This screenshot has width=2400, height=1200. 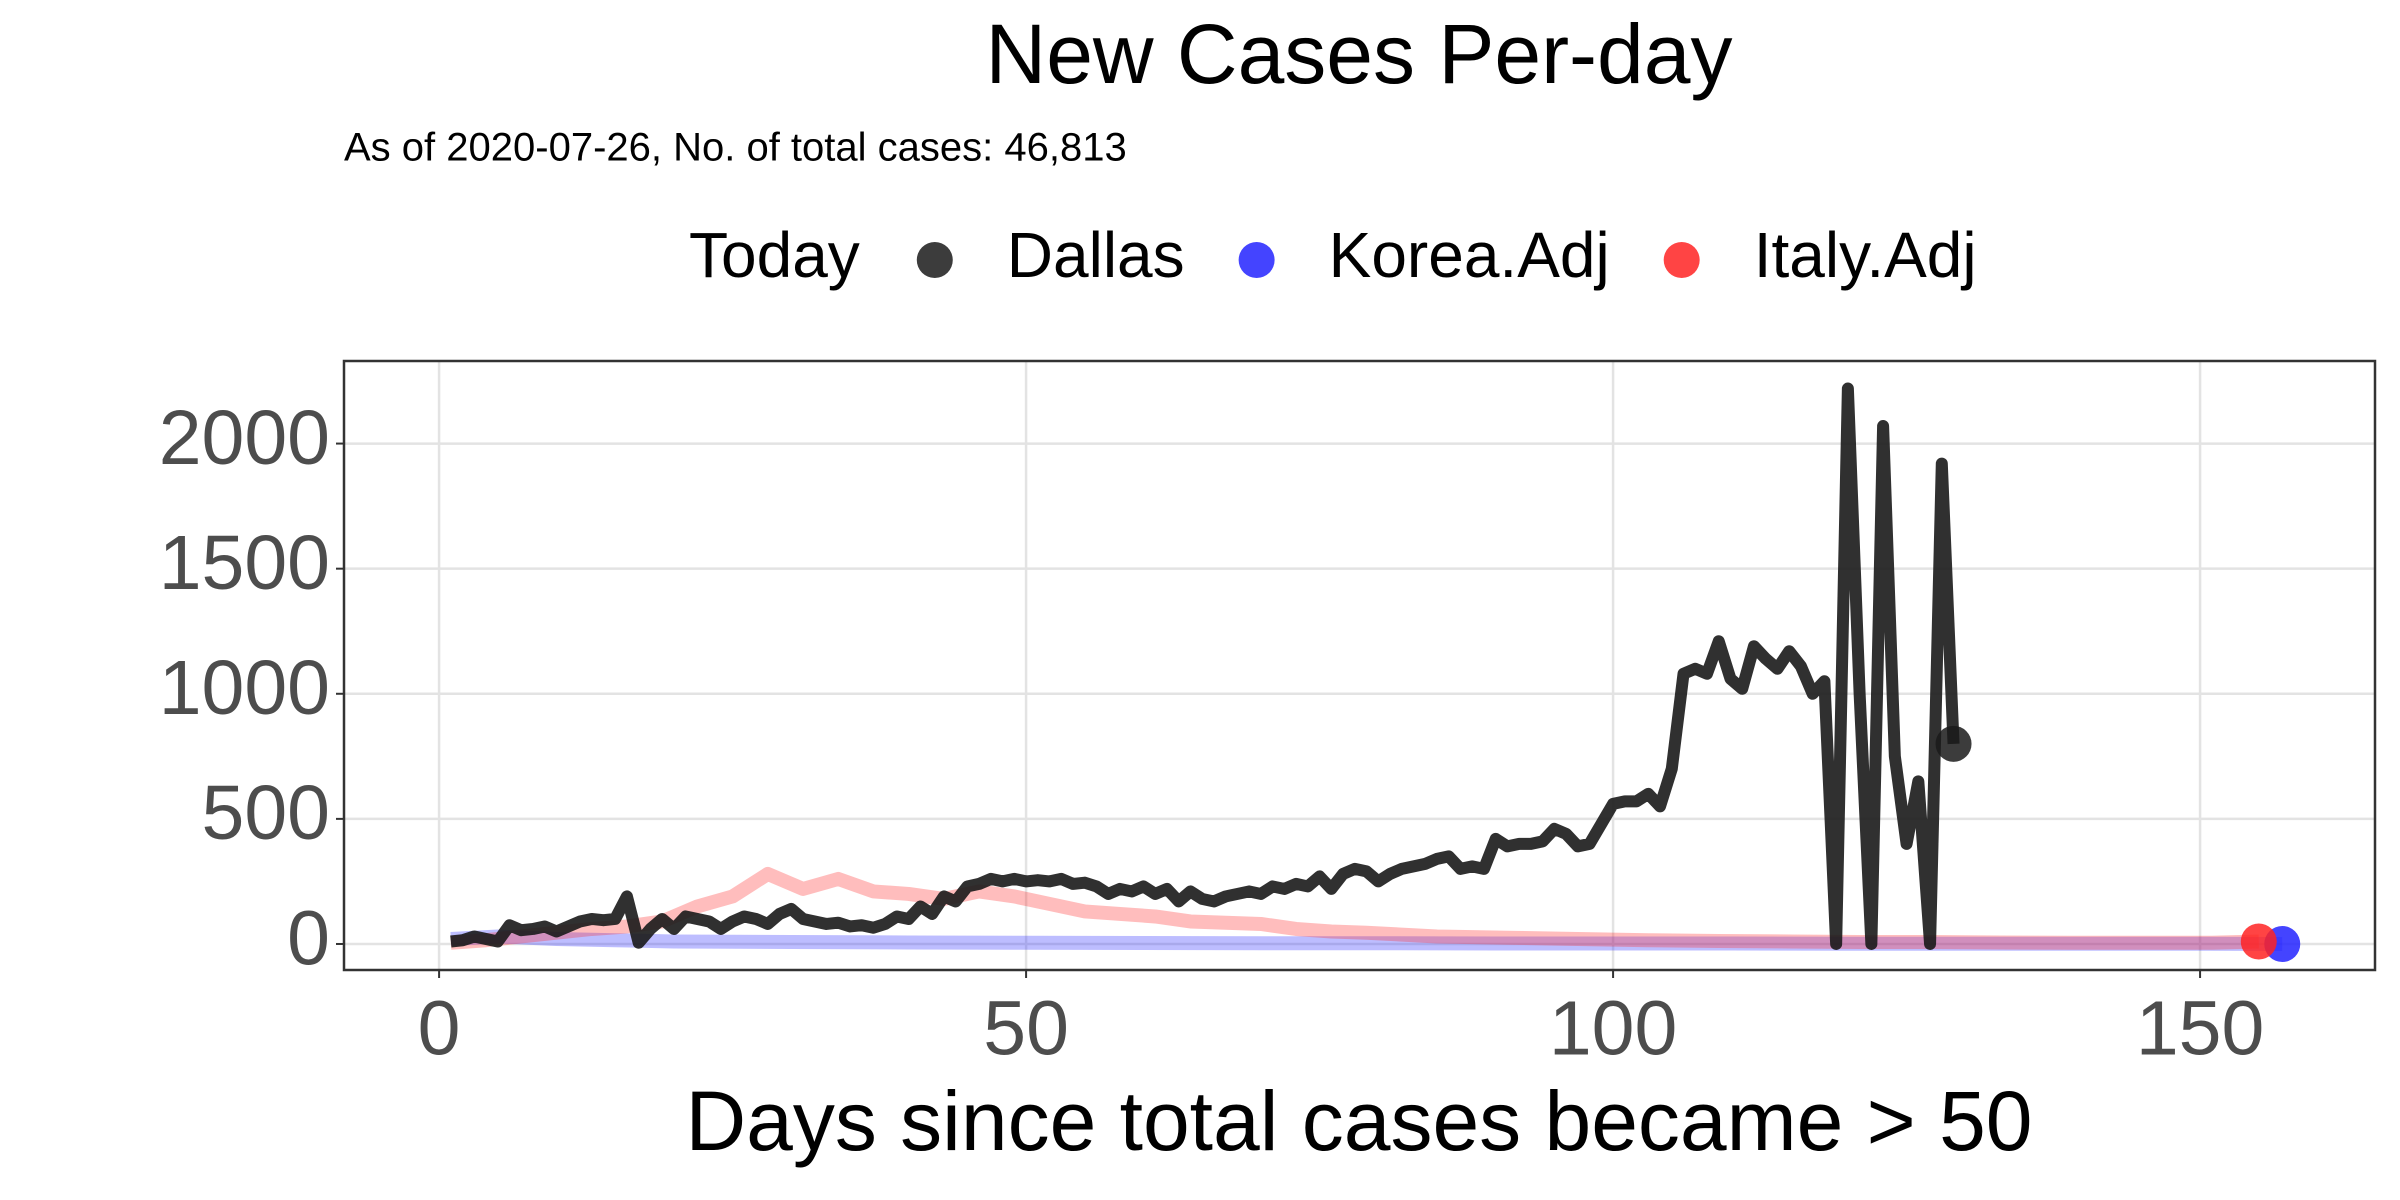 What do you see at coordinates (1359, 54) in the screenshot?
I see `chart-title: New Cases Per-day` at bounding box center [1359, 54].